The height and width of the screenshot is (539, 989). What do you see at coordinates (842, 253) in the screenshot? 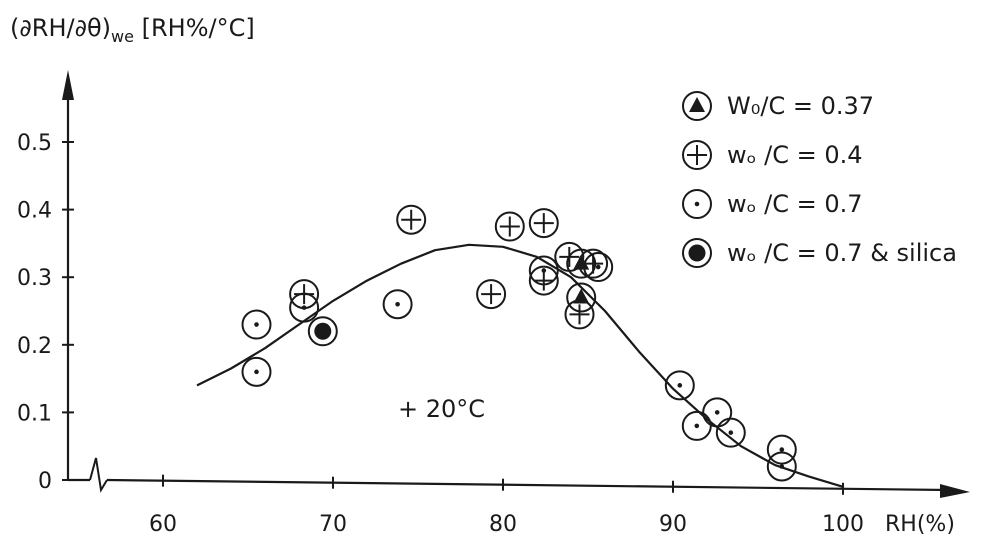
I see `legend-label: wₒ /C = 0.7 & silica` at bounding box center [842, 253].